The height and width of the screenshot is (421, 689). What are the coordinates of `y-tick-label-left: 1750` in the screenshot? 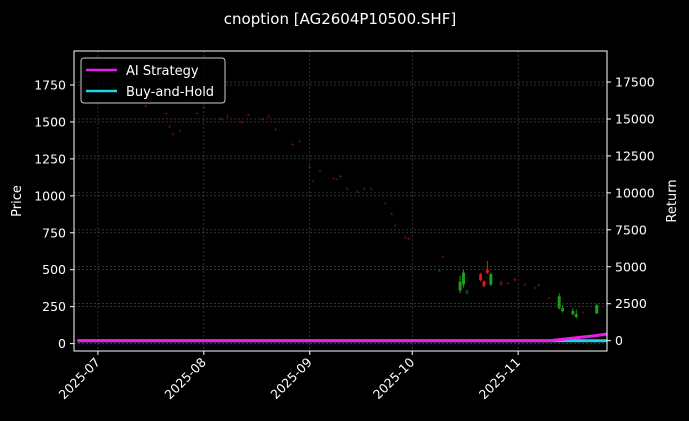 It's located at (50, 84).